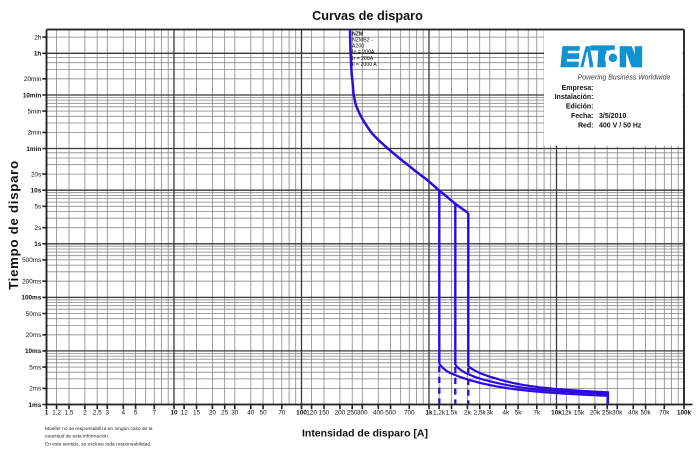 This screenshot has height=451, width=696. Describe the element at coordinates (56, 413) in the screenshot. I see `svg-text: 1,2` at that location.